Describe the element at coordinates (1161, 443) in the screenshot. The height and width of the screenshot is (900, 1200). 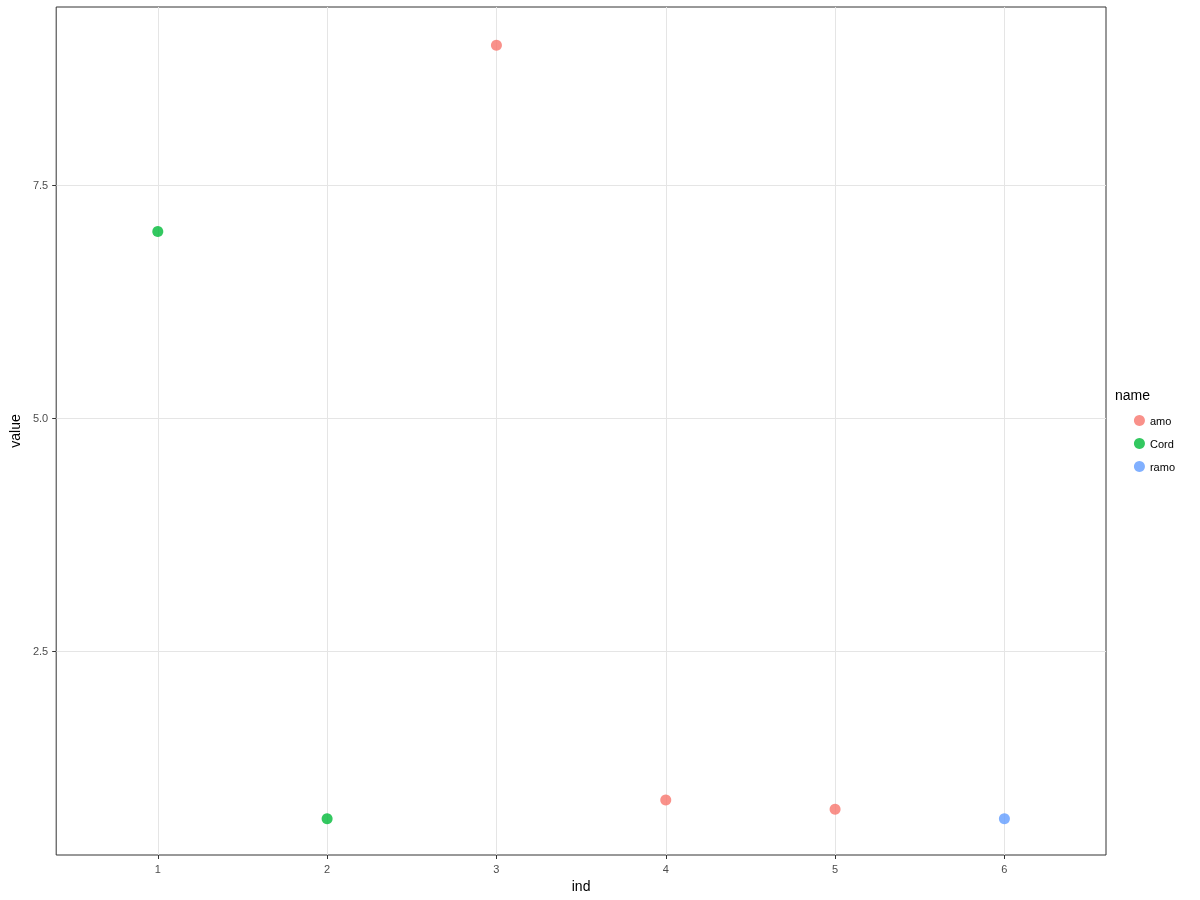
I see `legend-label: Cord` at that location.